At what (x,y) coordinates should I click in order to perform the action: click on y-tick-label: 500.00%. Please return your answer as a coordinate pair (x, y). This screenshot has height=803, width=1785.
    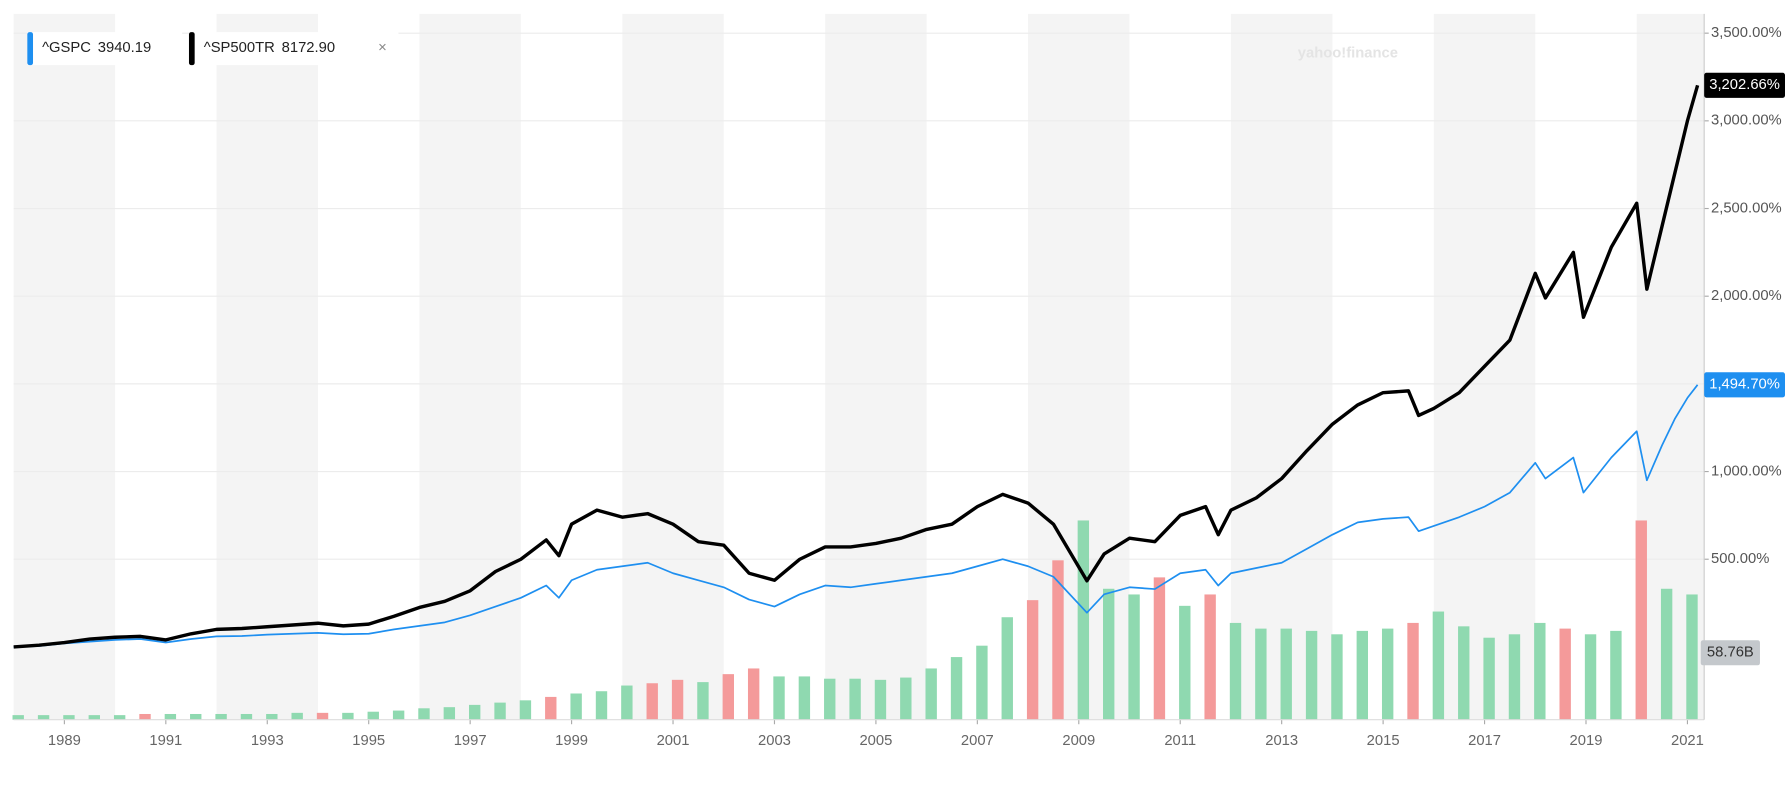
    Looking at the image, I should click on (1740, 559).